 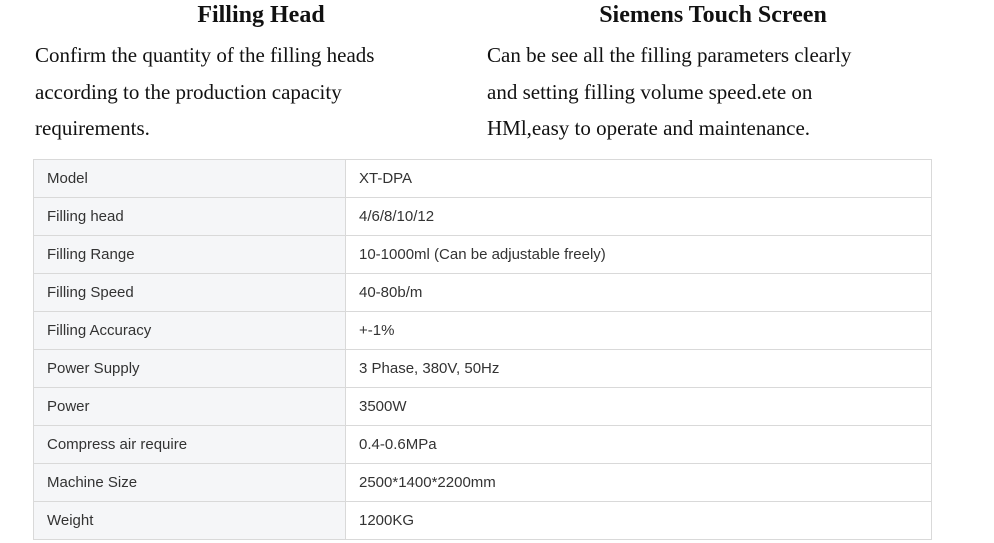 What do you see at coordinates (189, 368) in the screenshot?
I see `spec-label: Power Supply` at bounding box center [189, 368].